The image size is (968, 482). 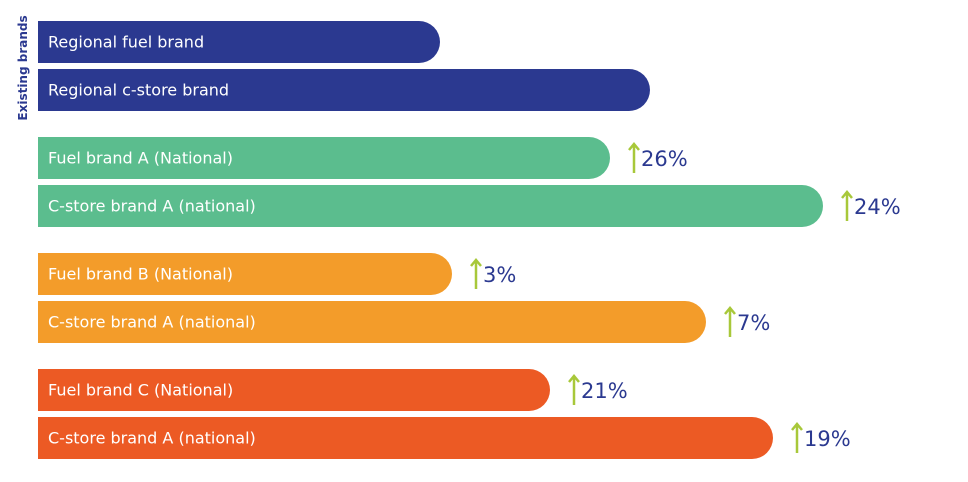 I want to click on bar-label: Regional fuel brand, so click(x=126, y=42).